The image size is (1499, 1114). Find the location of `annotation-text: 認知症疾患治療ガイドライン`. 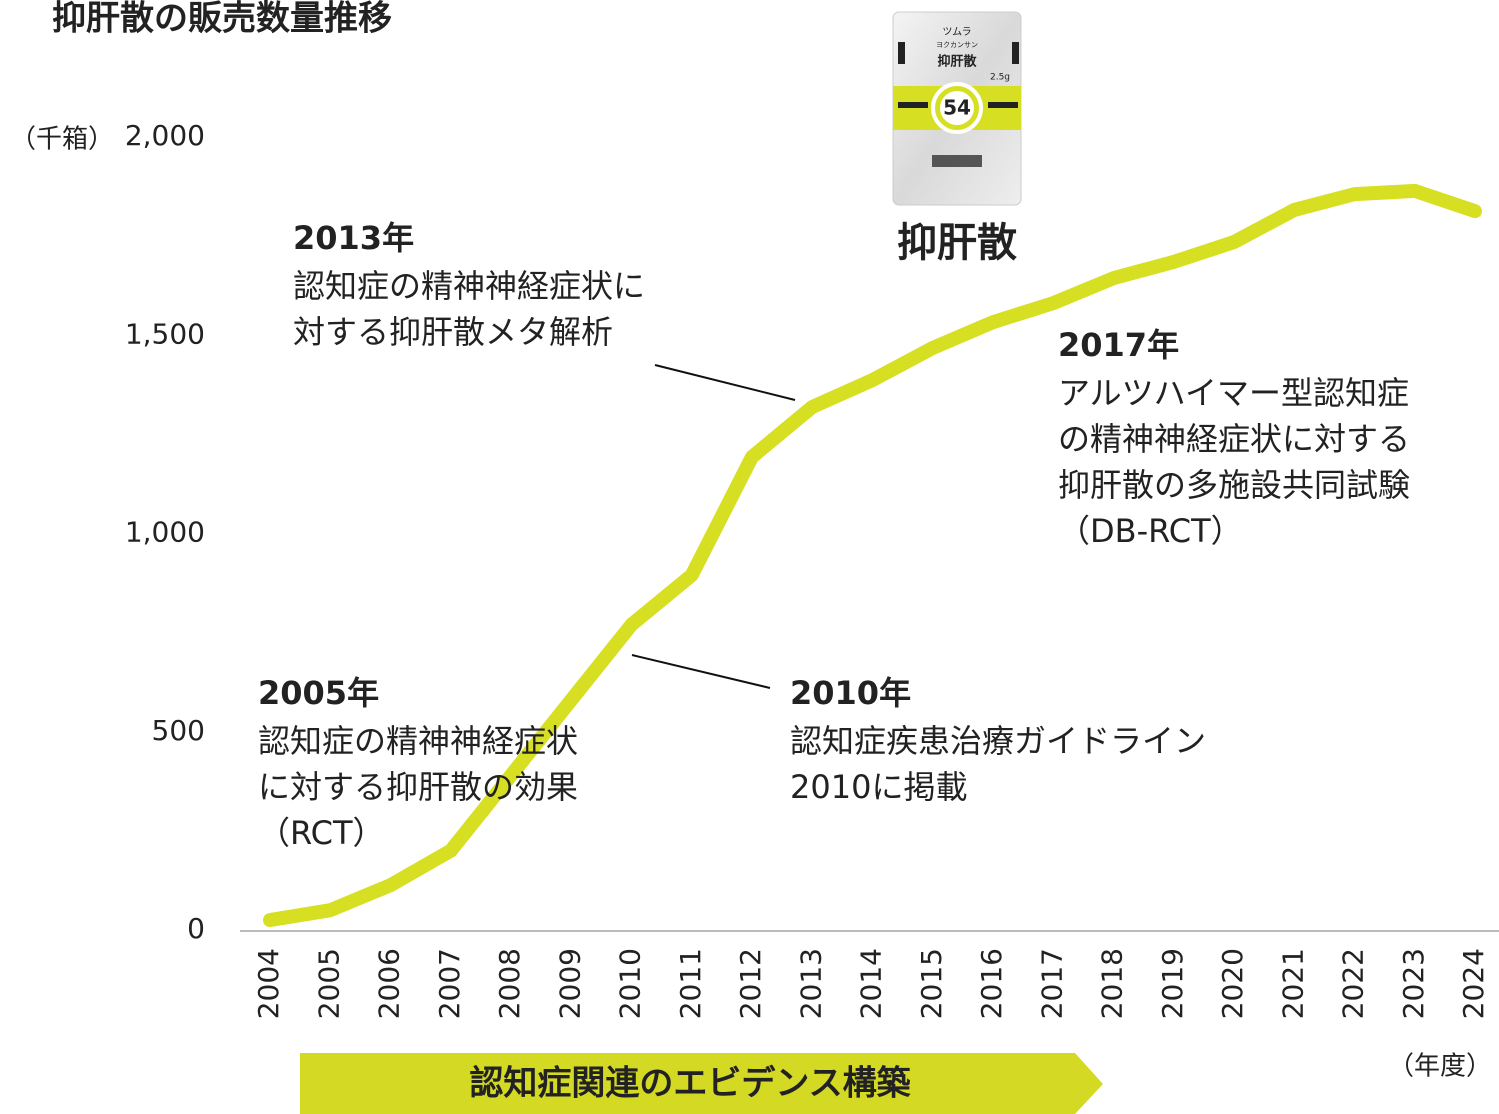

annotation-text: 認知症疾患治療ガイドライン is located at coordinates (998, 741).